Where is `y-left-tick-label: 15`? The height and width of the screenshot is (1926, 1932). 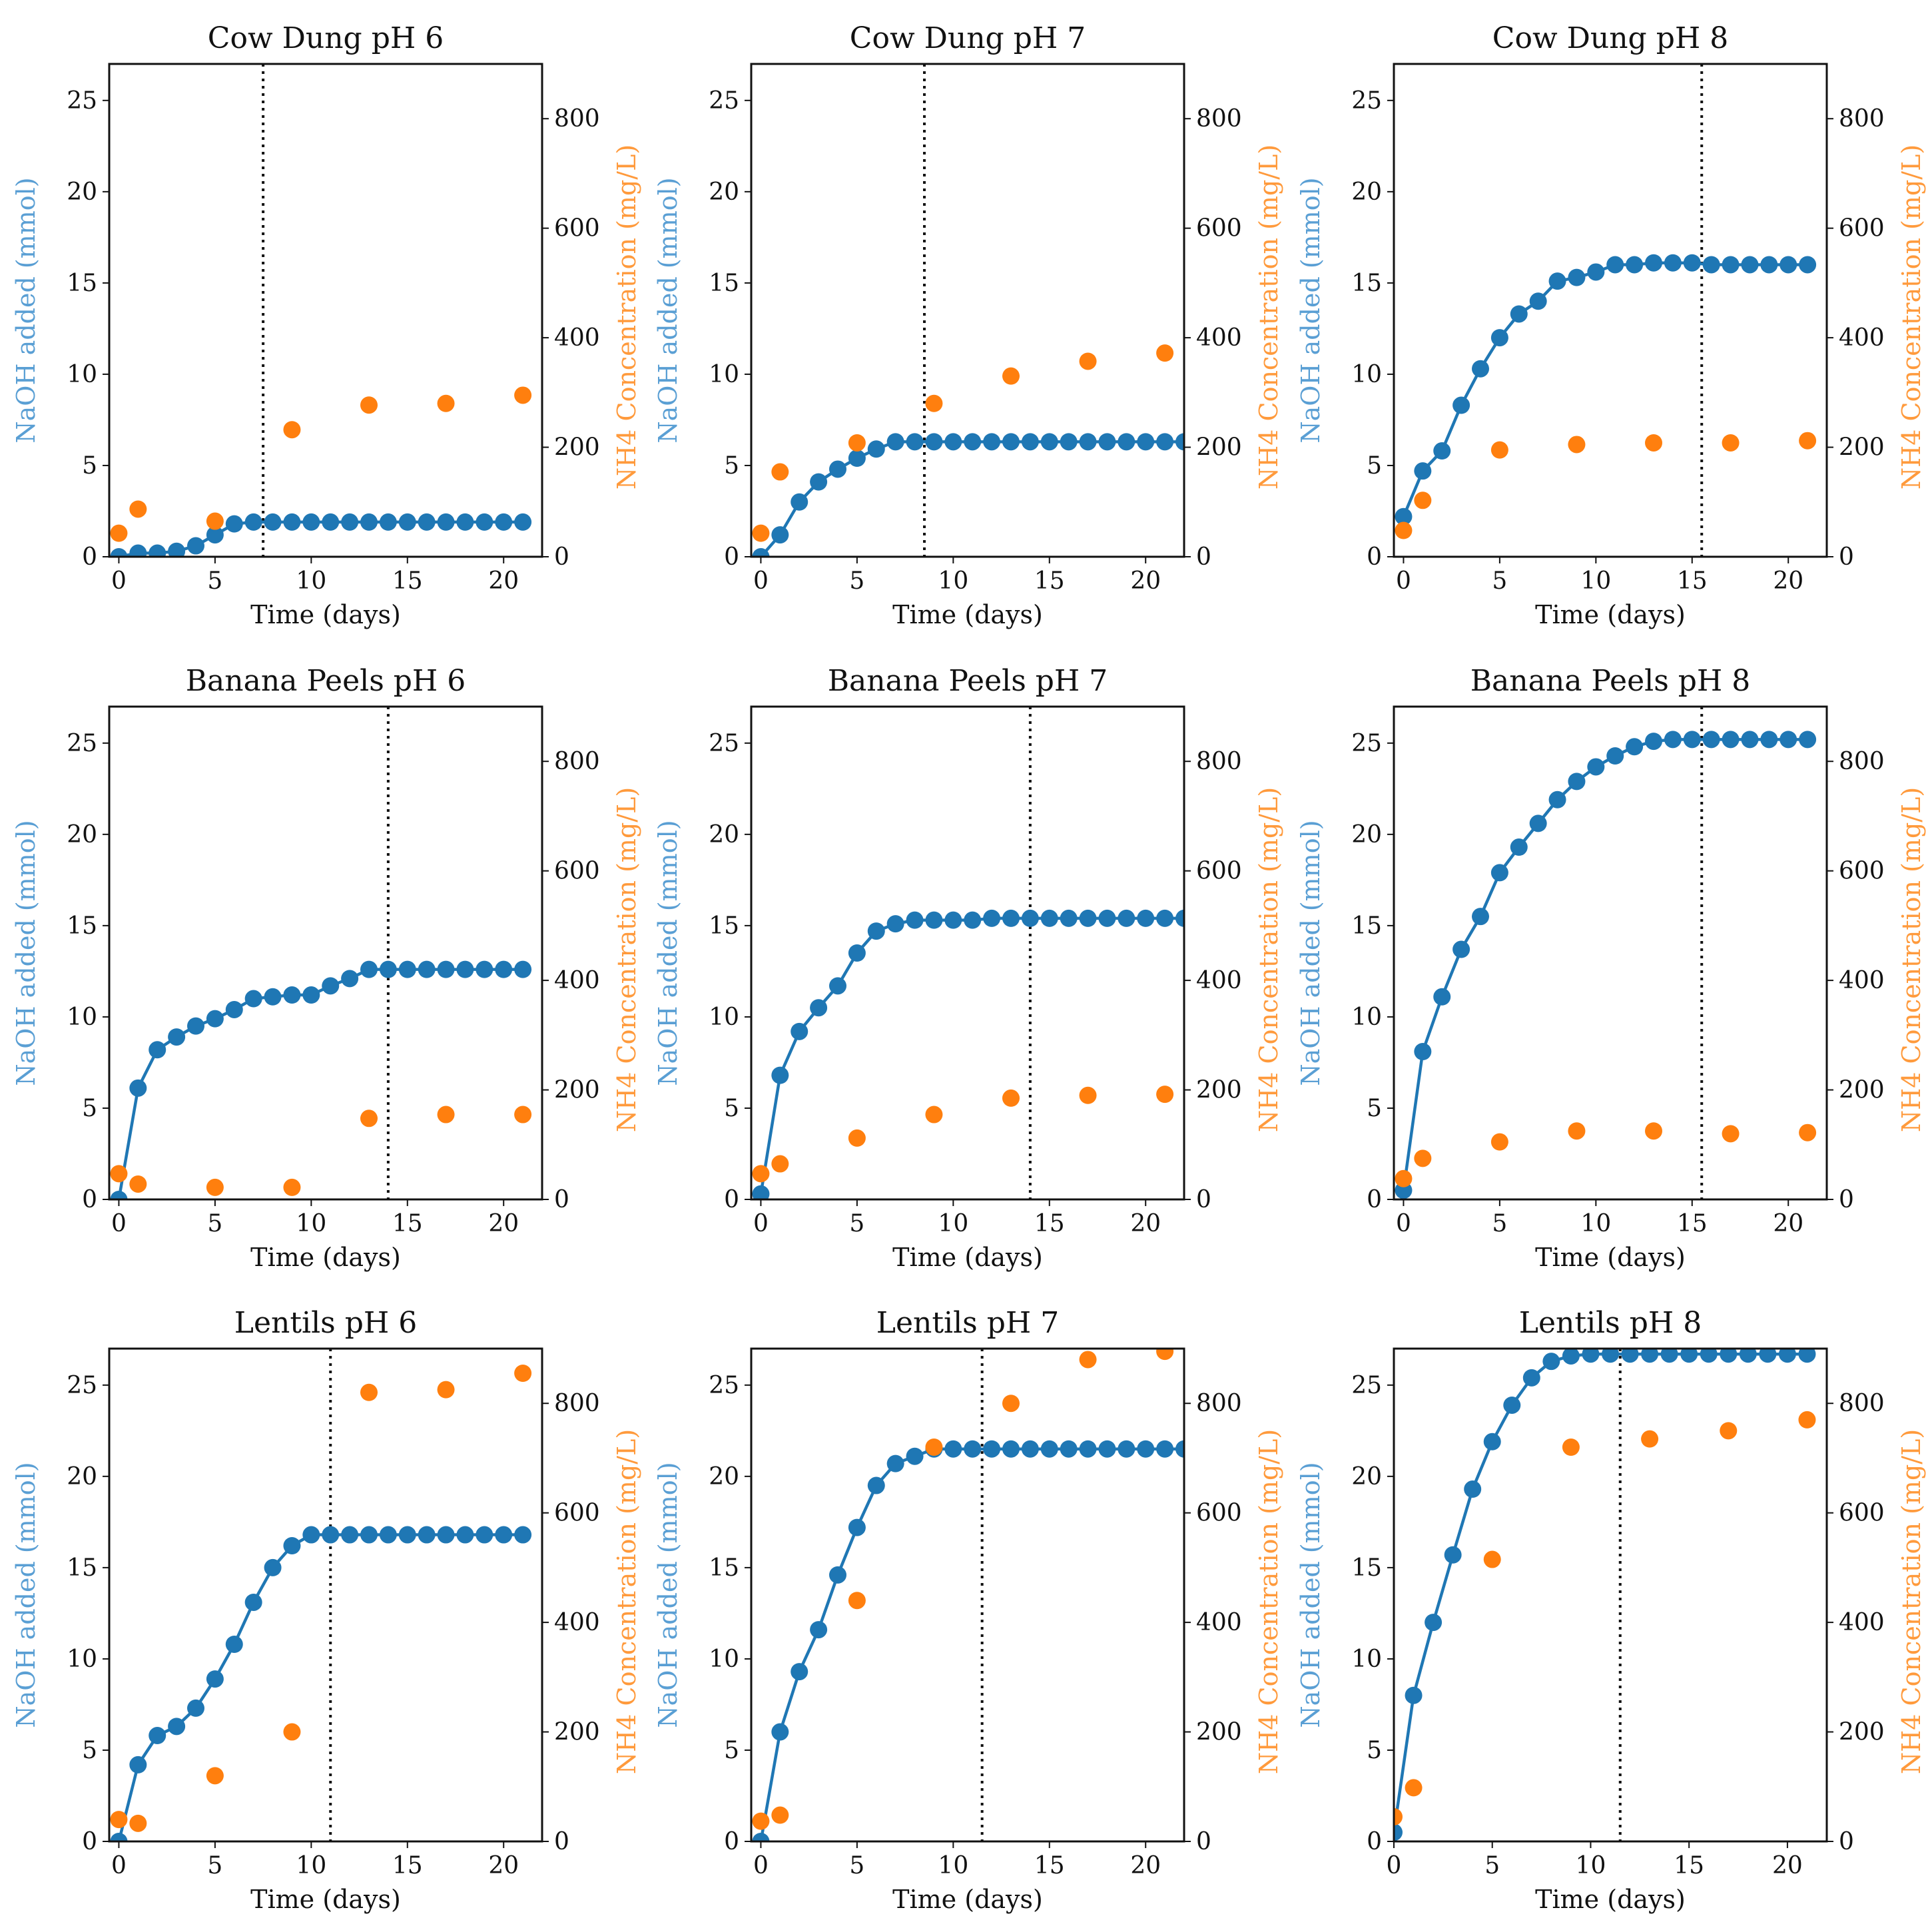
y-left-tick-label: 15 is located at coordinates (82, 1568).